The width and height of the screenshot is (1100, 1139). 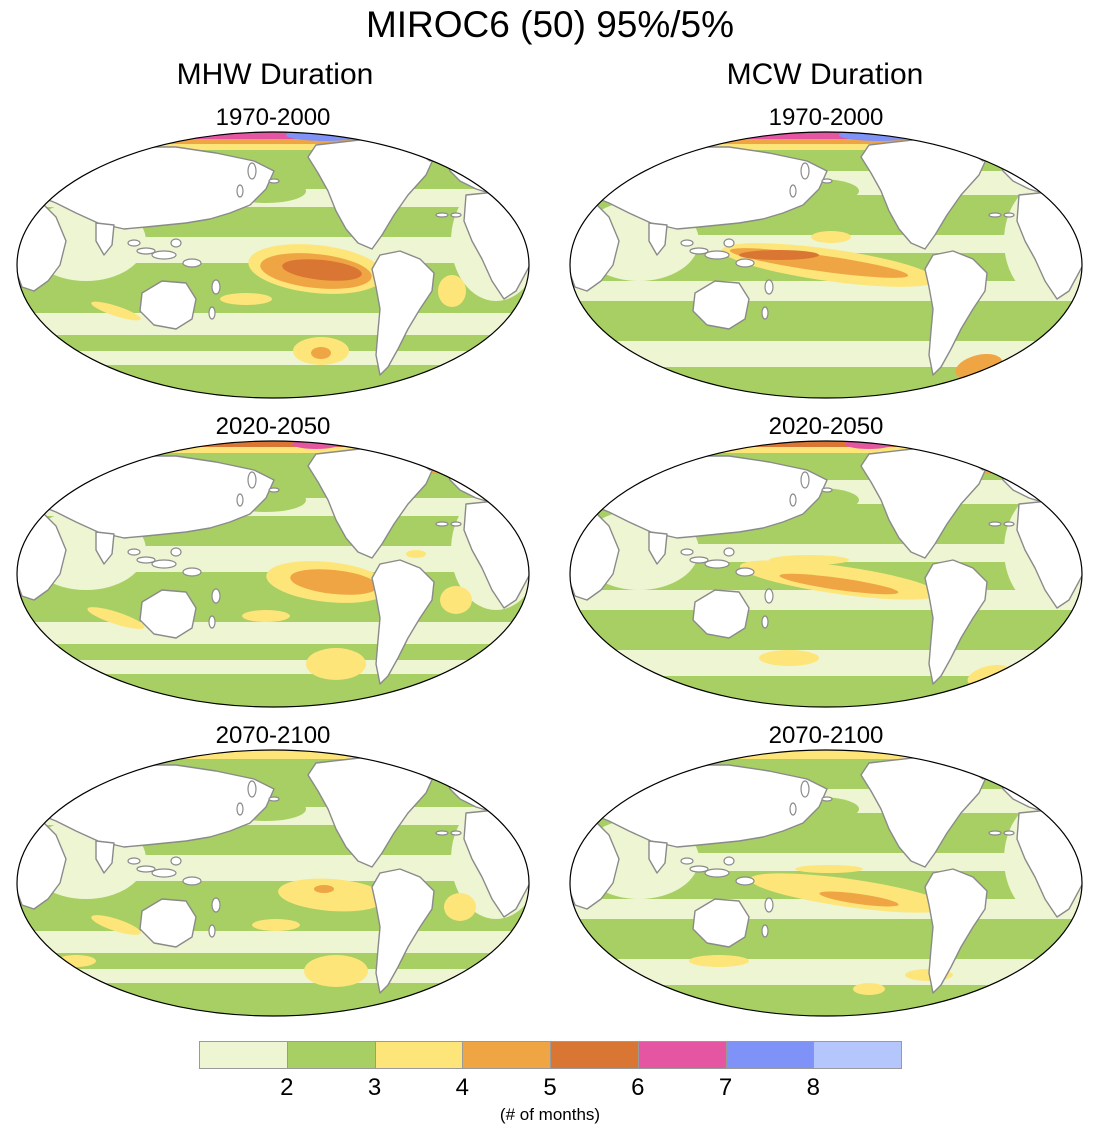 What do you see at coordinates (273, 426) in the screenshot?
I see `panel-title-mhw-2: 2020-2050` at bounding box center [273, 426].